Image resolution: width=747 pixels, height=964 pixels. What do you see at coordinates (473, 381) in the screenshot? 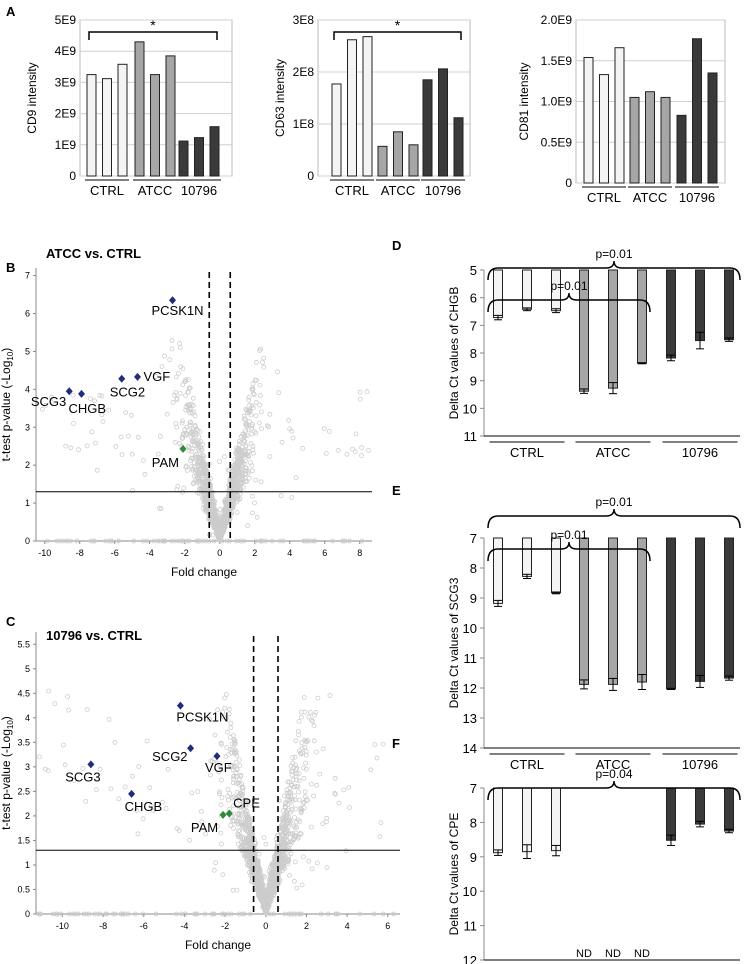
I see `y-tick-label: 9` at bounding box center [473, 381].